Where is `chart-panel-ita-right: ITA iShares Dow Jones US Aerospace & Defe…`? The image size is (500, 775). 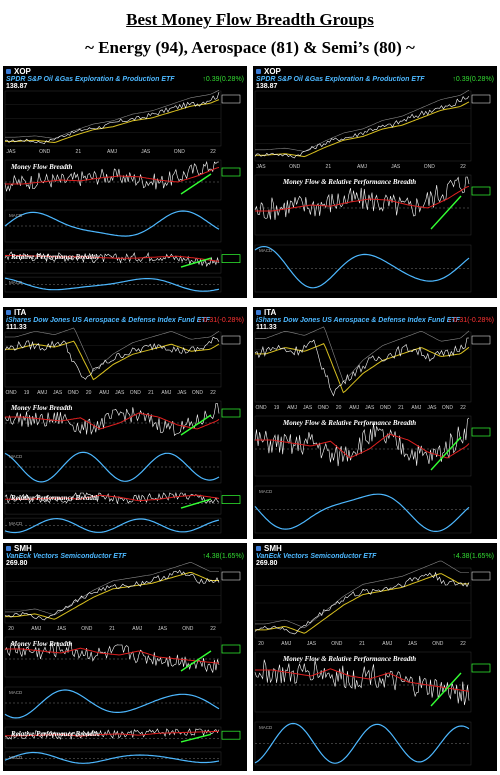
chart-panel-ita-right: ITA iShares Dow Jones US Aerospace & Defe… is located at coordinates (375, 423).